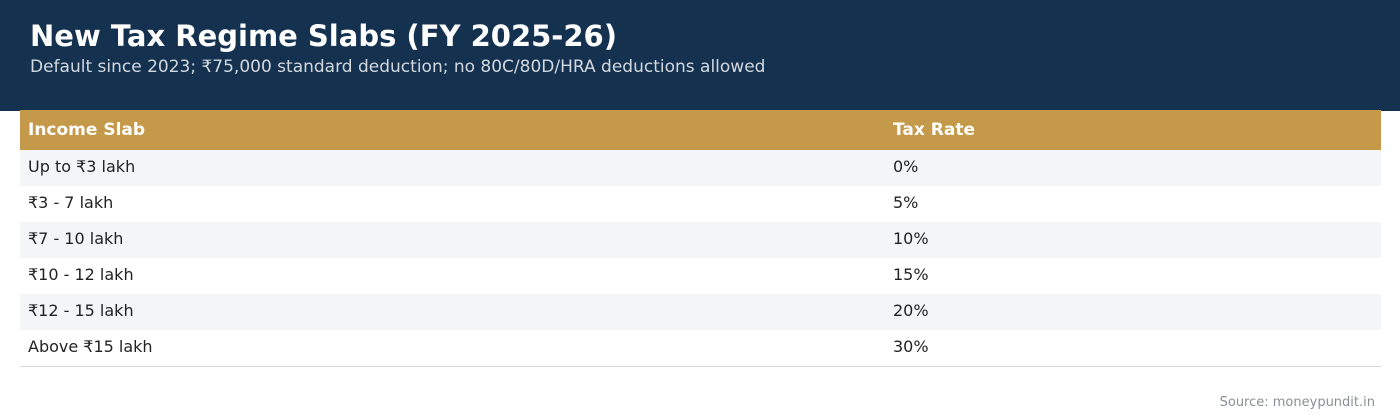  I want to click on source-note: Source: moneypundit.in, so click(1297, 402).